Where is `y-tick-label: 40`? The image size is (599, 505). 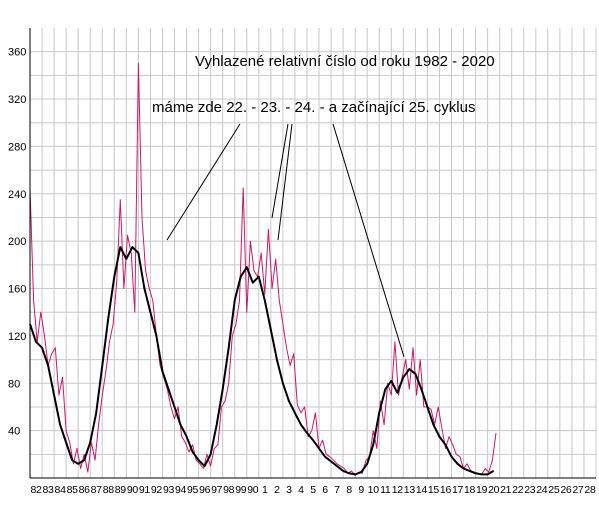 y-tick-label: 40 is located at coordinates (14, 432).